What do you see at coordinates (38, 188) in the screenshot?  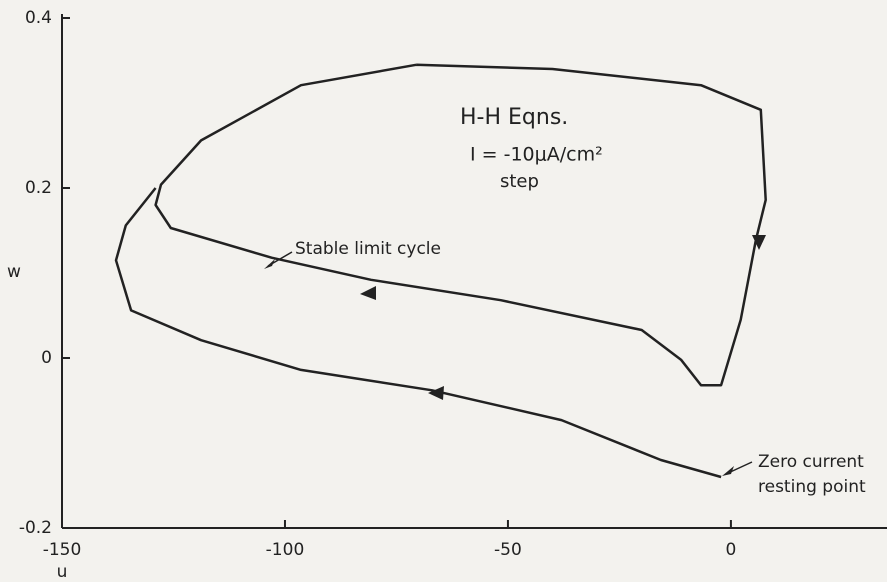 I see `y-tick-label: 0.2` at bounding box center [38, 188].